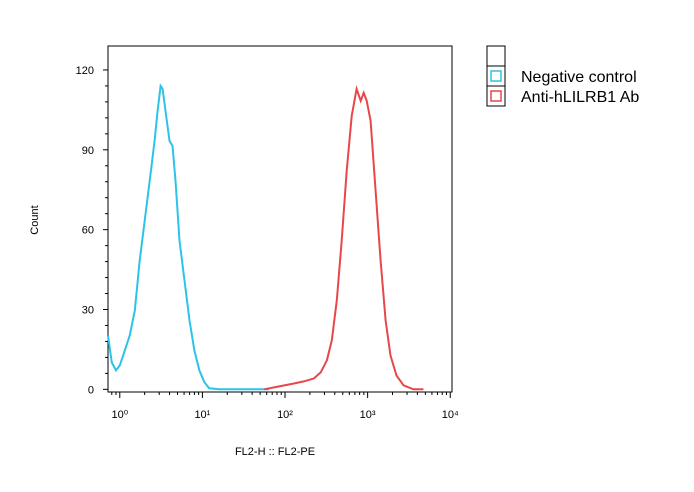 The height and width of the screenshot is (492, 694). I want to click on legend-label: Anti-hLILRB1 Ab, so click(580, 97).